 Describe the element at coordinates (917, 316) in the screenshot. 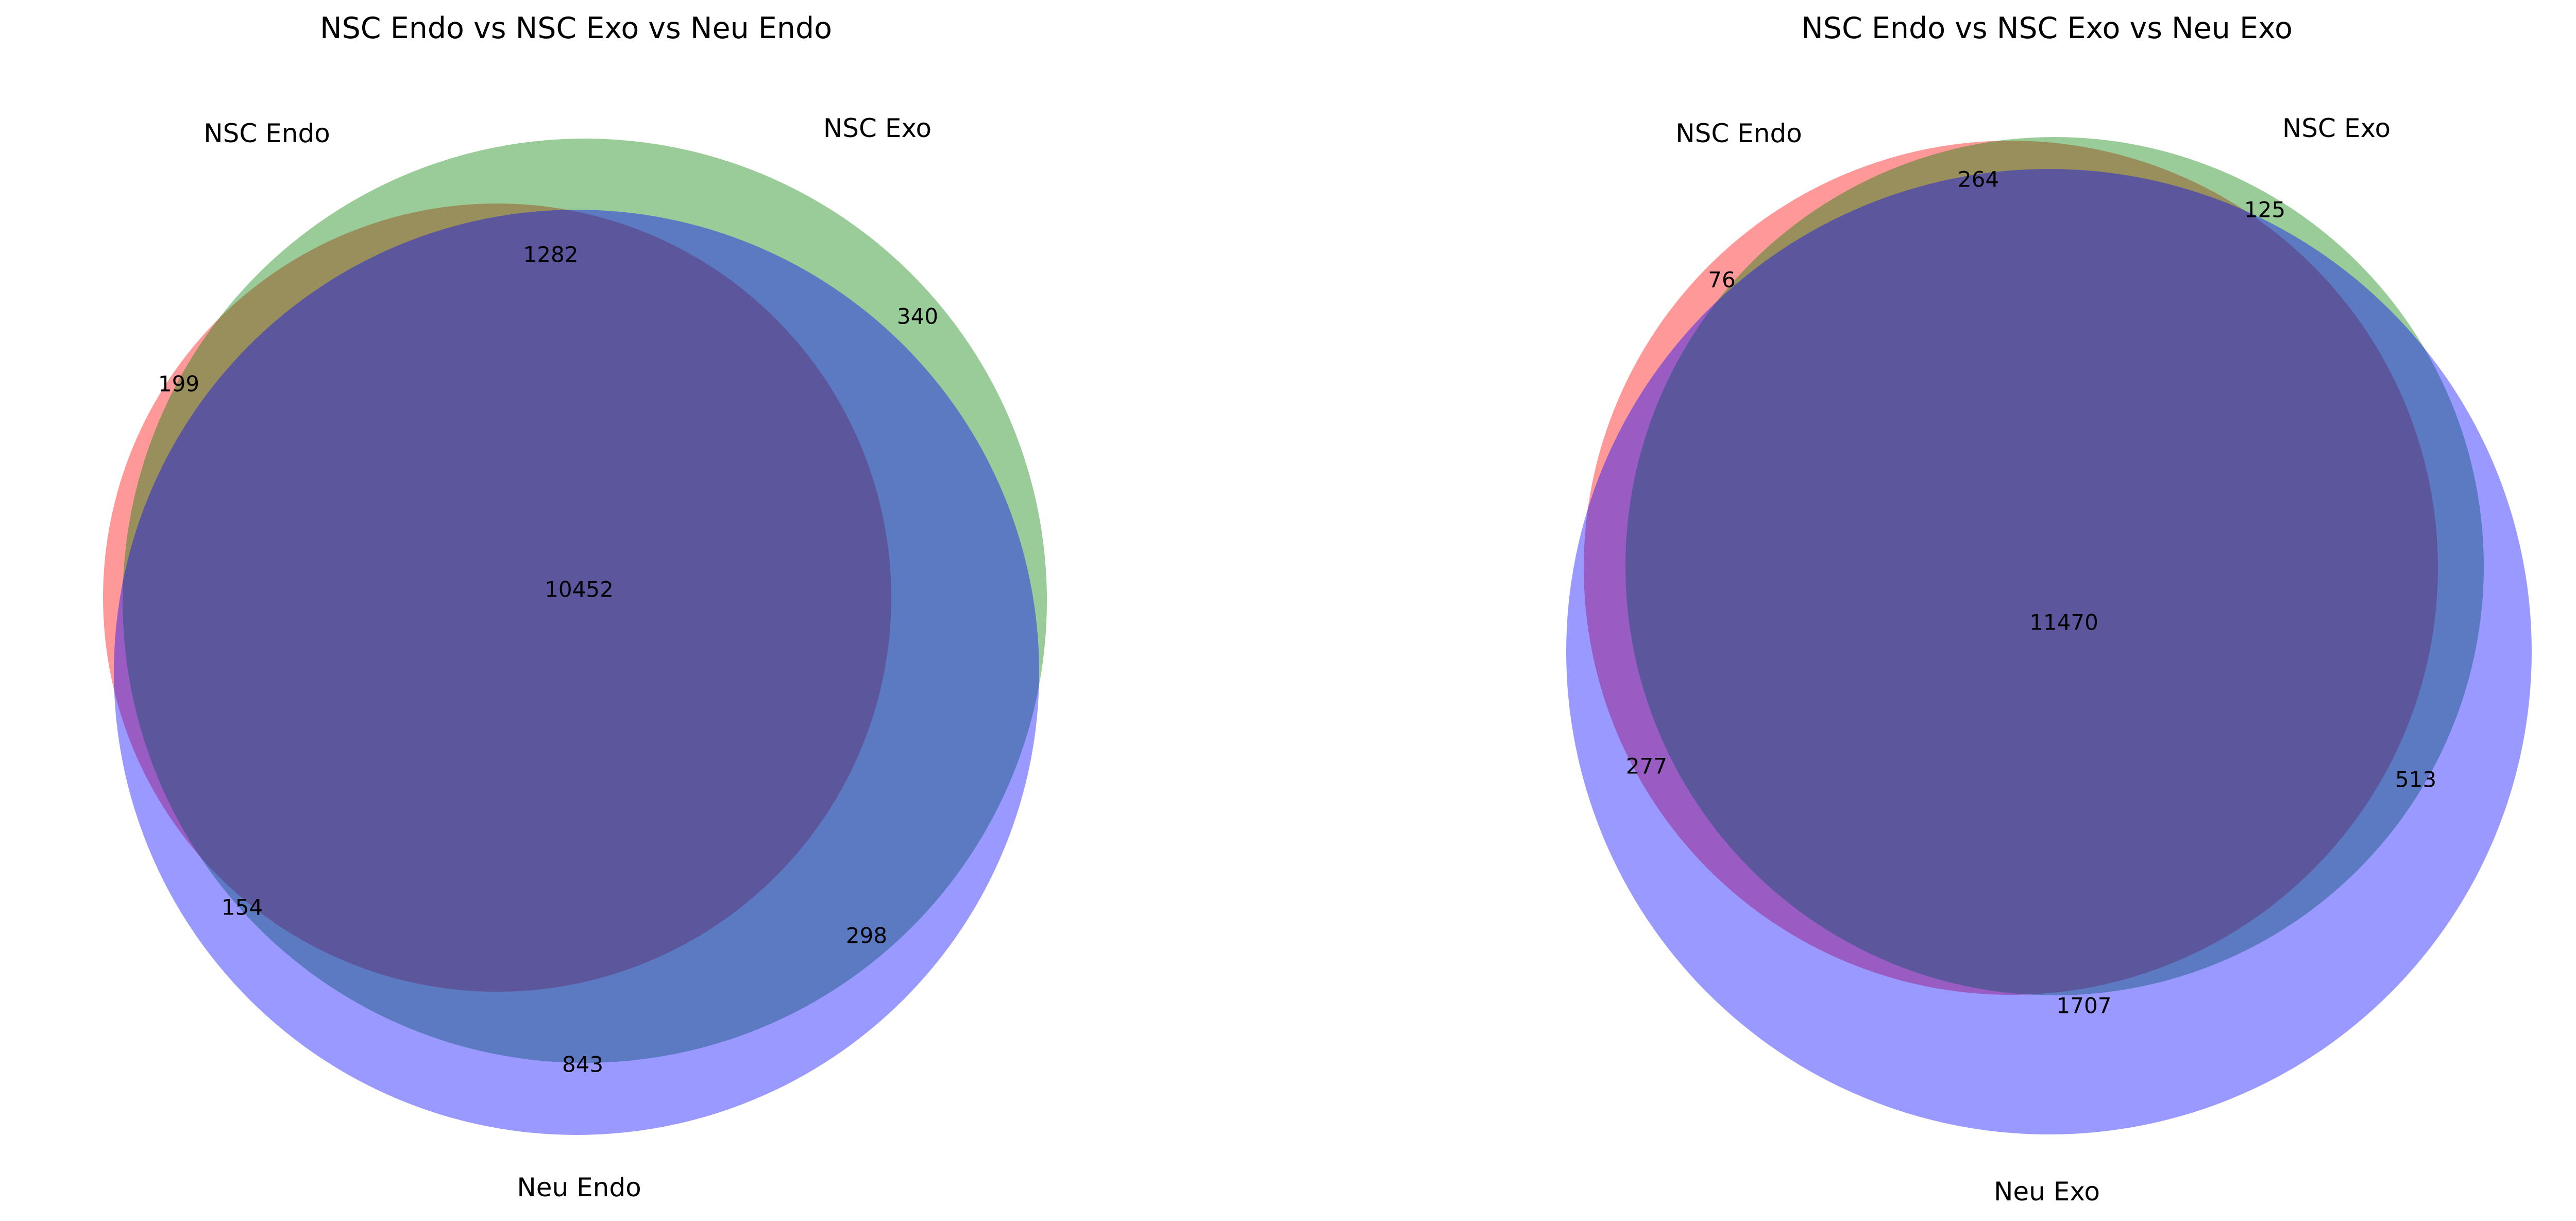

I see `venn-left-count-nsc-exo-only: 340` at that location.